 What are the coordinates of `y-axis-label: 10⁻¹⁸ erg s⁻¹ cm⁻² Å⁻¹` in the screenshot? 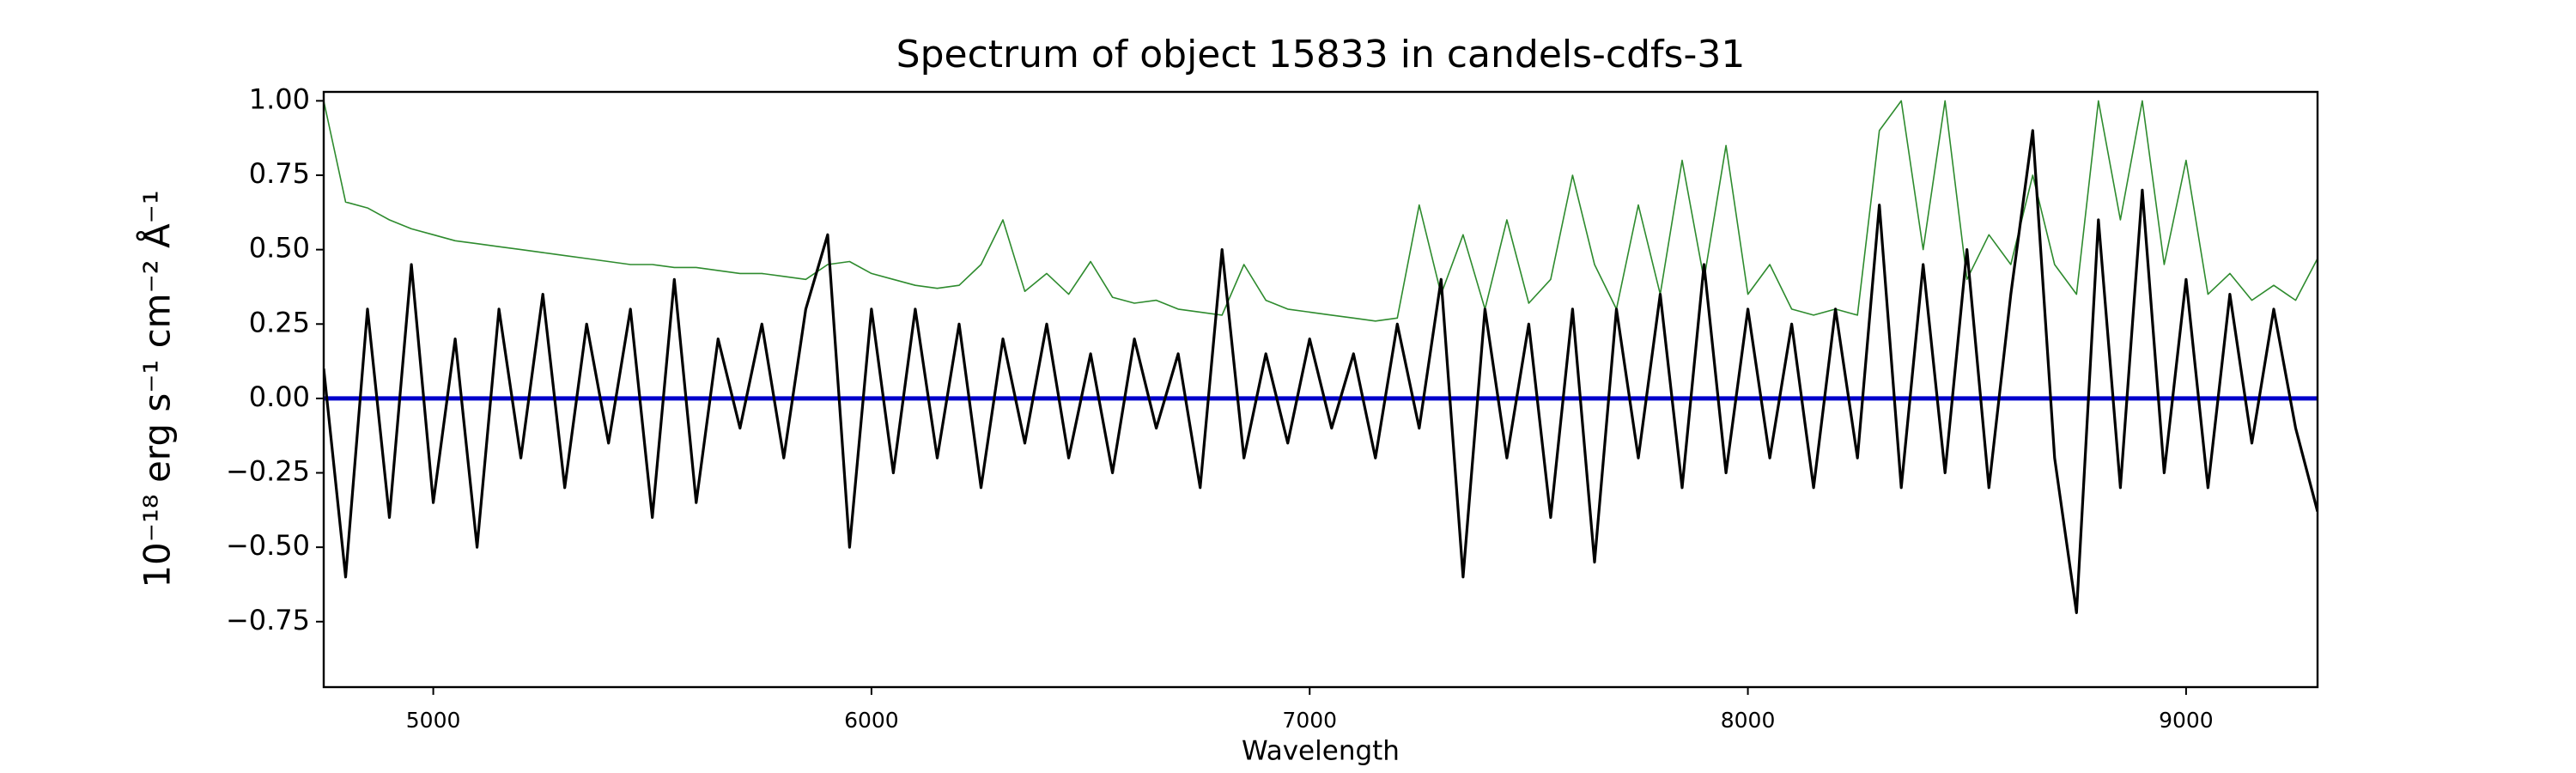 It's located at (158, 388).